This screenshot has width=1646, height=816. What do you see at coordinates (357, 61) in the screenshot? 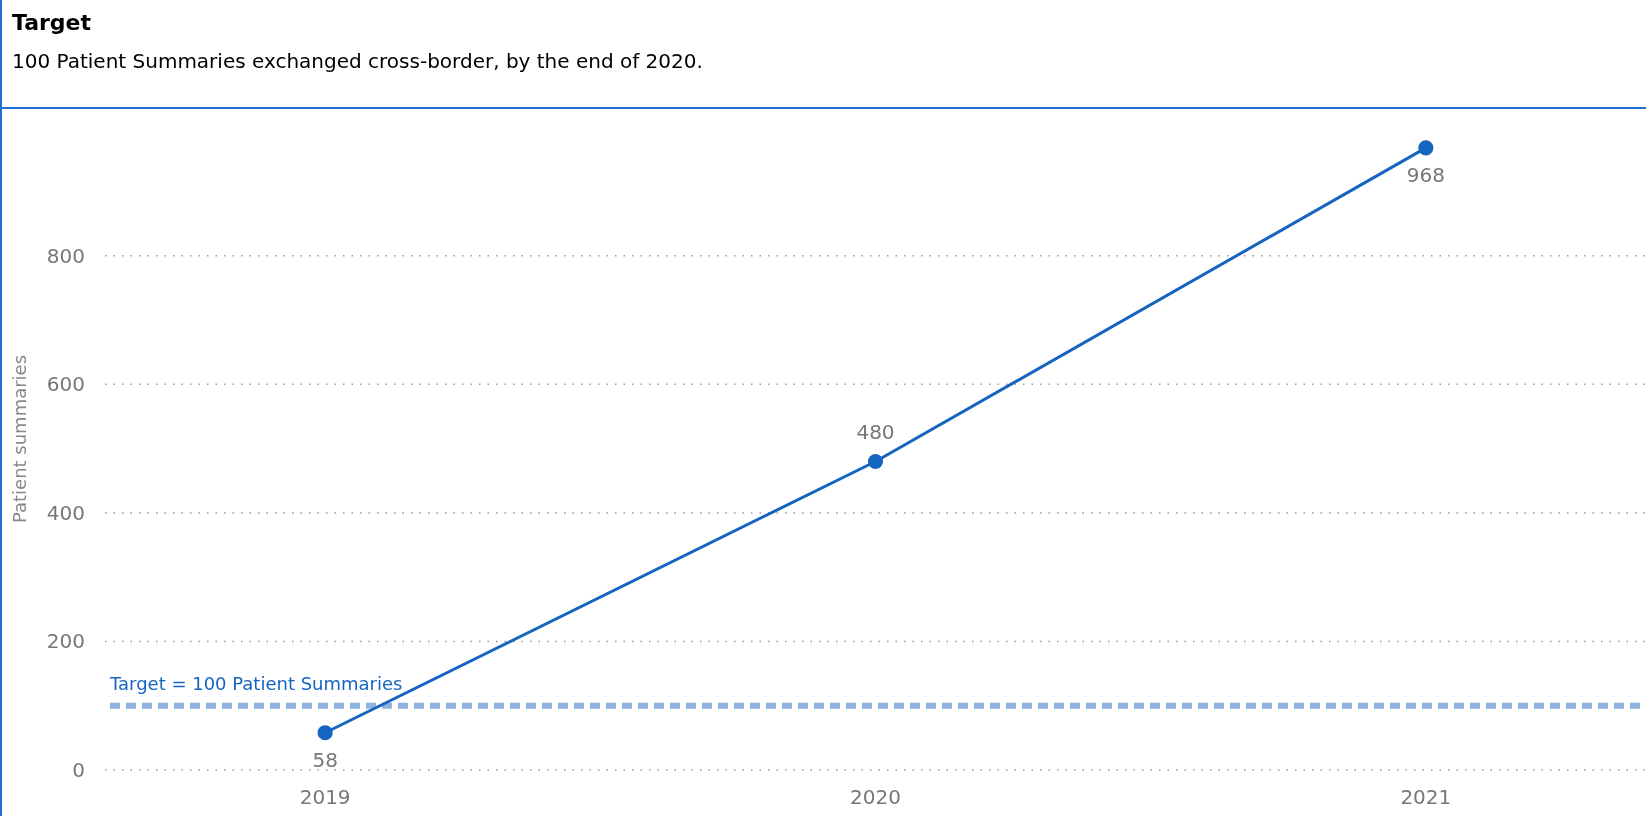
I see `chart-subtitle: 100 Patient Summaries exchanged cross-border, by the end of 2020.` at bounding box center [357, 61].